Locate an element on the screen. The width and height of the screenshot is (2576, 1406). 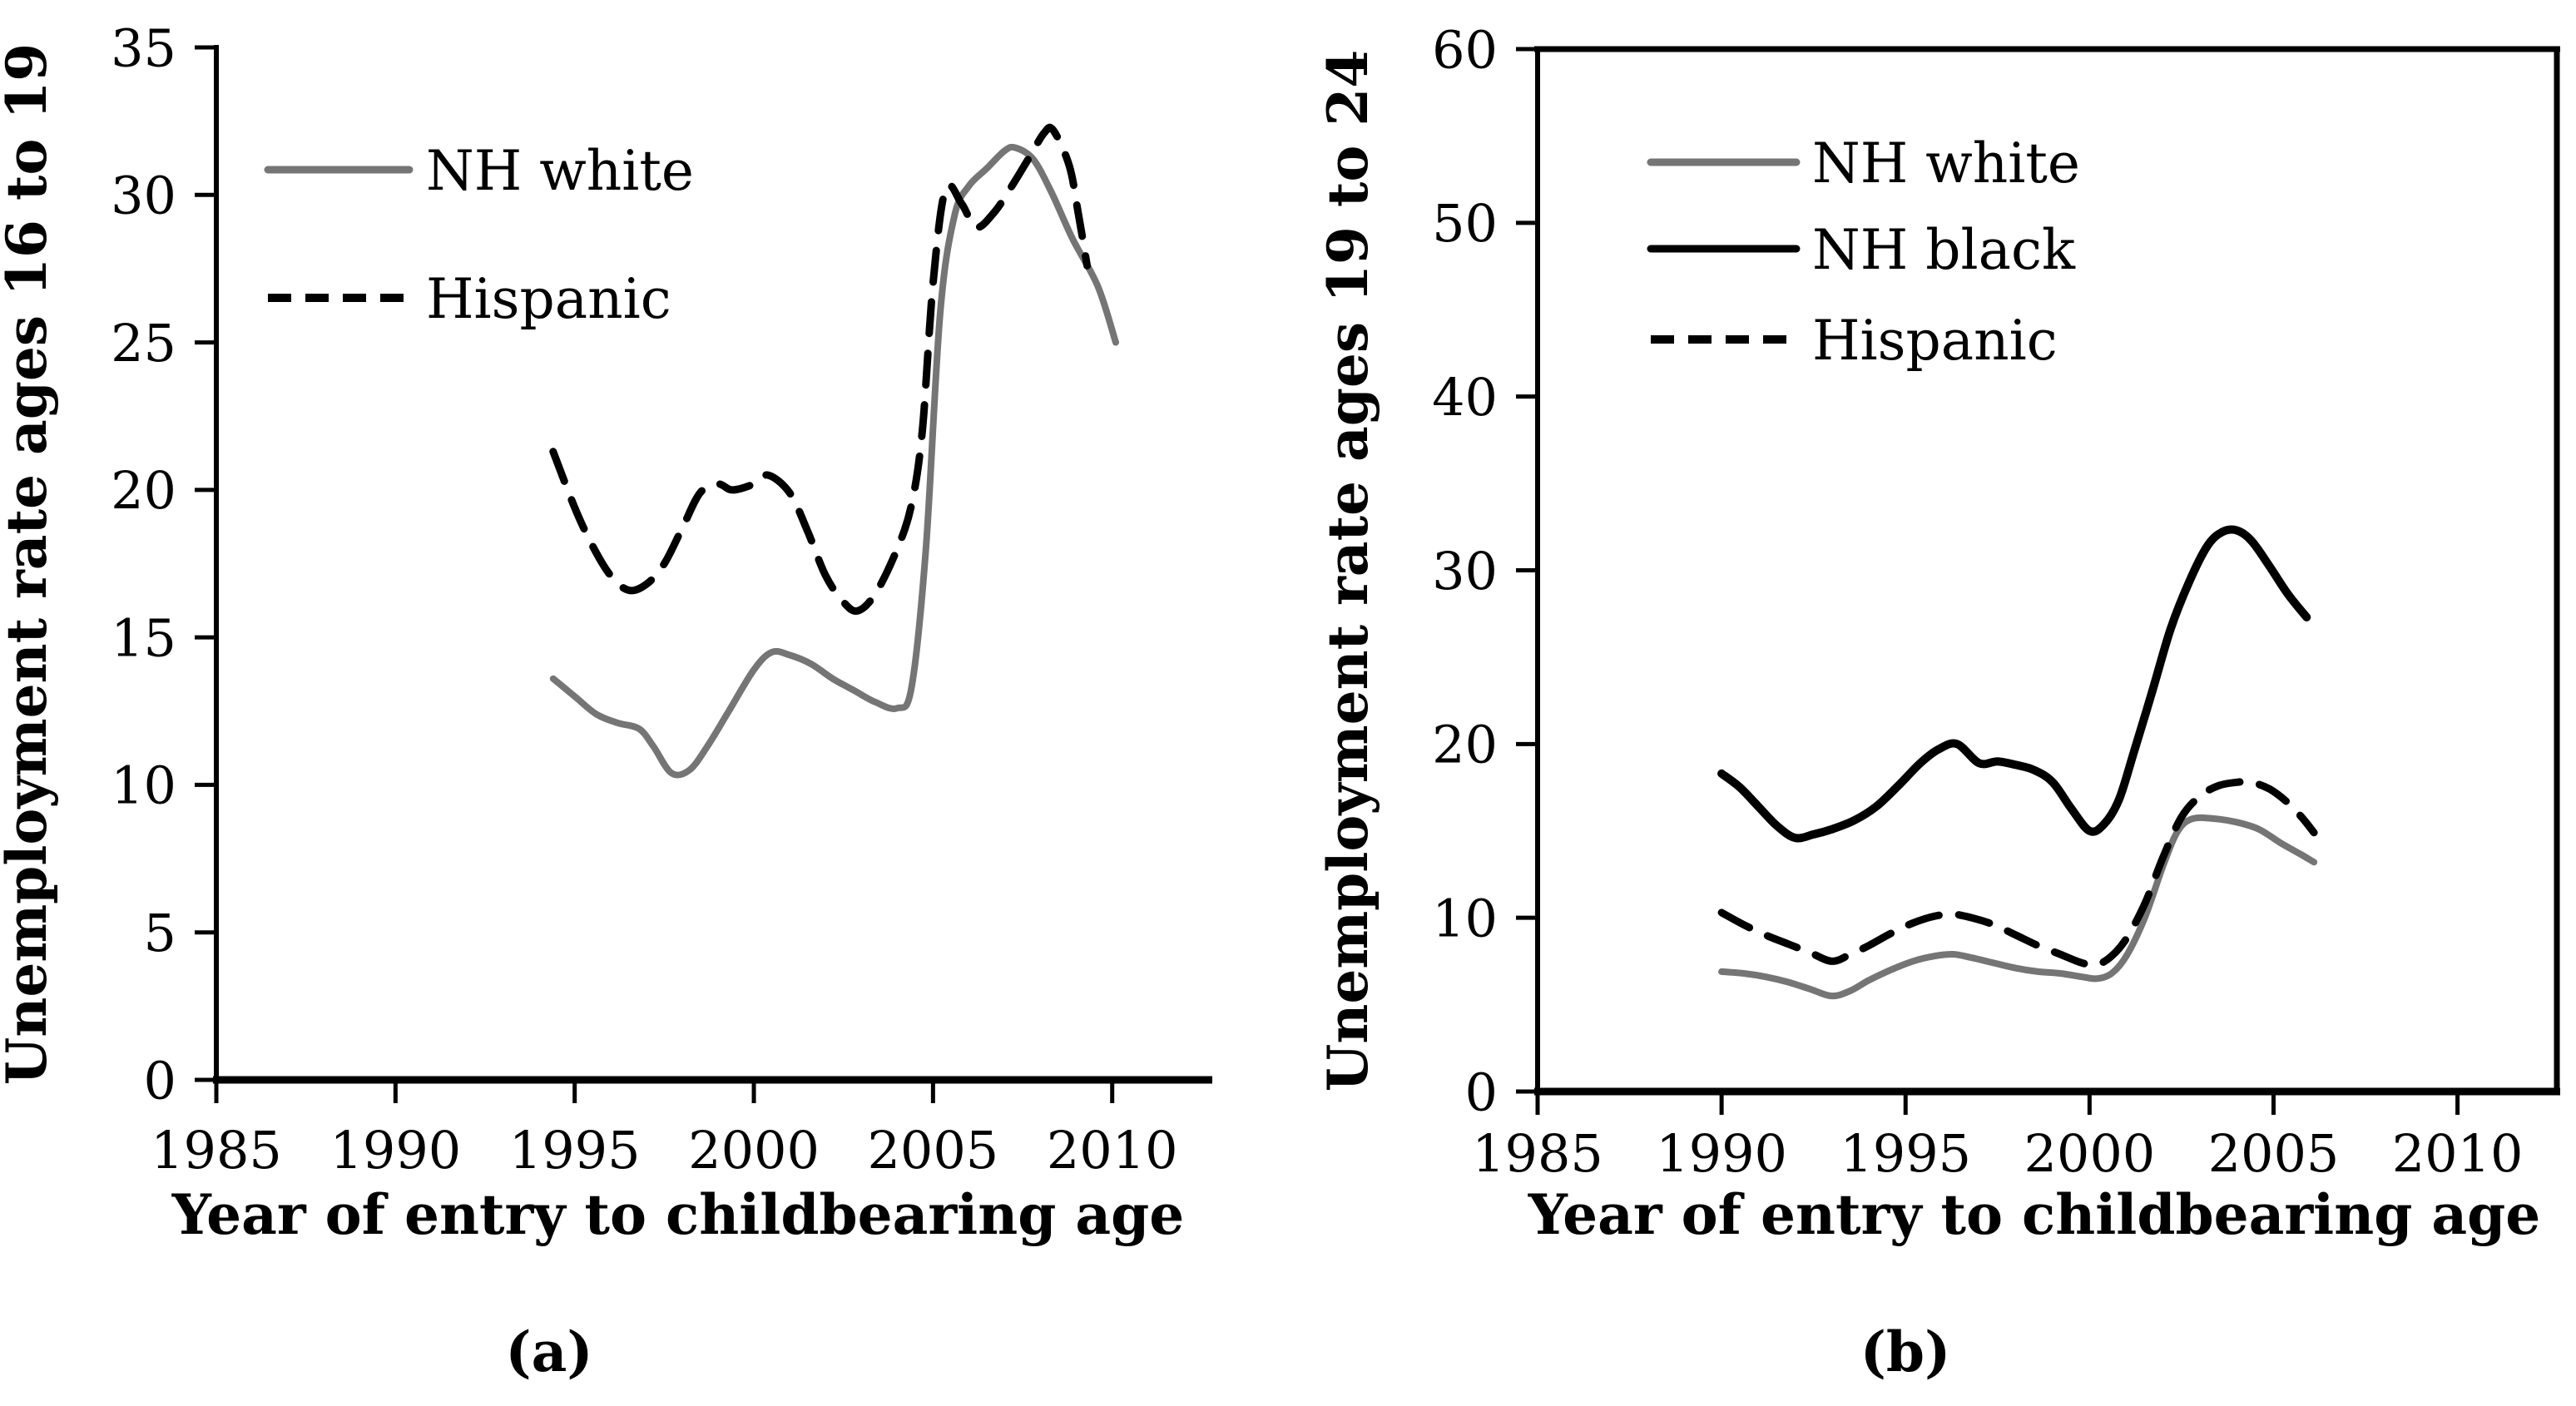
y-axis-title: Unemployment rate ages 16 to 19 is located at coordinates (30, 564).